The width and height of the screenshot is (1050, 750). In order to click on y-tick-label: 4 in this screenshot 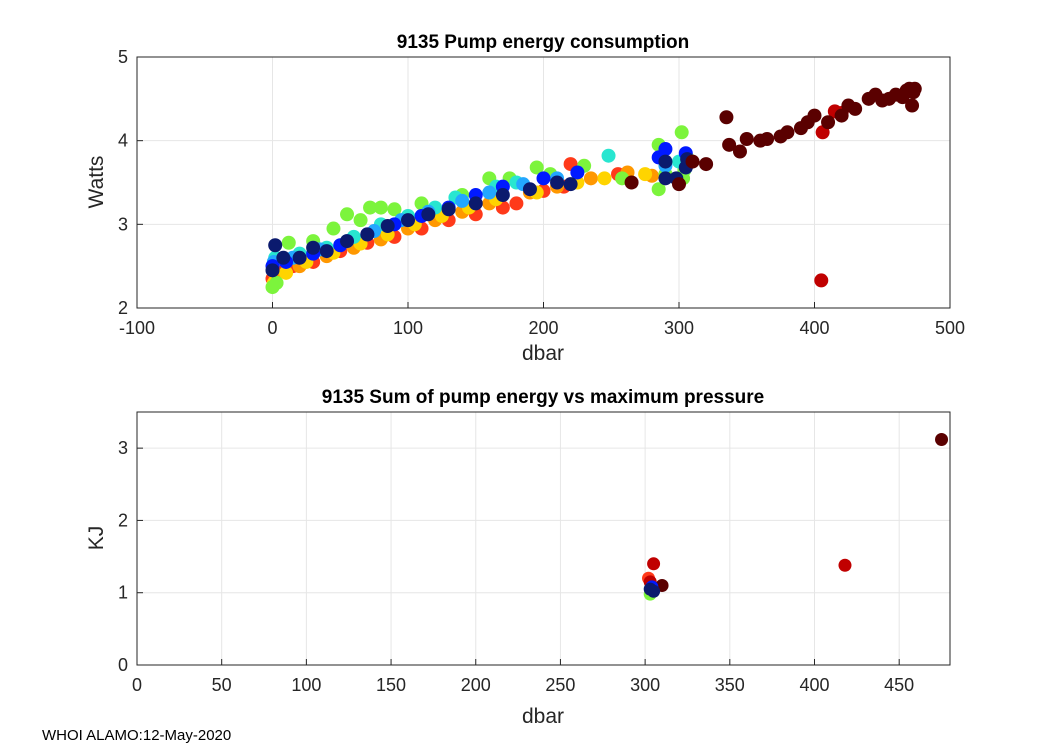, I will do `click(123, 141)`.